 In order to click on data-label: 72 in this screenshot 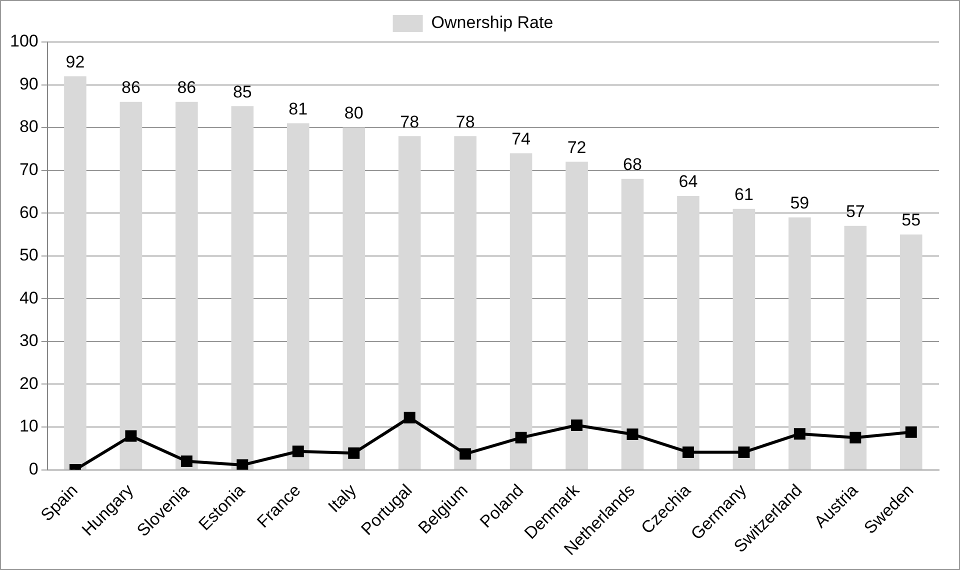, I will do `click(576, 147)`.